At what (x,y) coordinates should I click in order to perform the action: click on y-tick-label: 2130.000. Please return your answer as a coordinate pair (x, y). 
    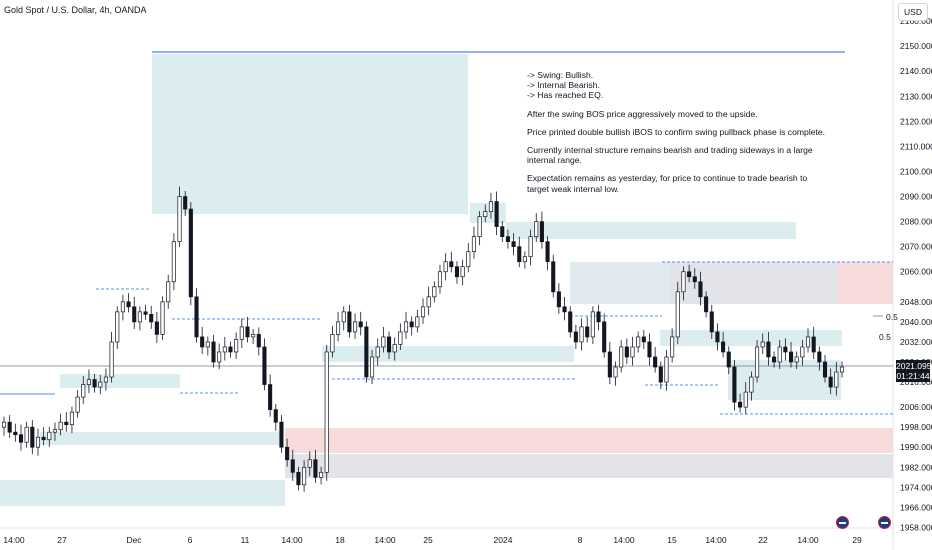
    Looking at the image, I should click on (916, 96).